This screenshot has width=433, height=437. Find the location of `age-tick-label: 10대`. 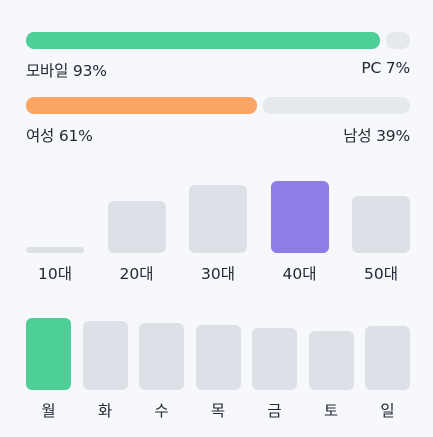

age-tick-label: 10대 is located at coordinates (55, 274).